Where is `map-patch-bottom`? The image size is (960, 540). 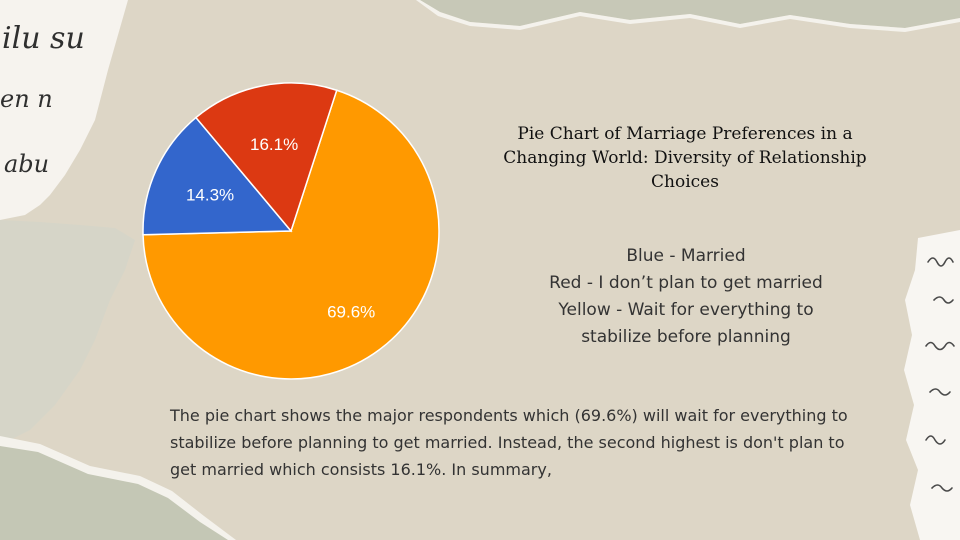 map-patch-bottom is located at coordinates (115, 490).